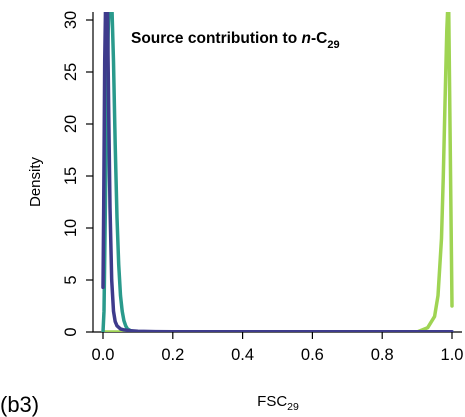 This screenshot has width=465, height=417. What do you see at coordinates (216, 38) in the screenshot?
I see `chart-title-prefix: Source contribution to` at bounding box center [216, 38].